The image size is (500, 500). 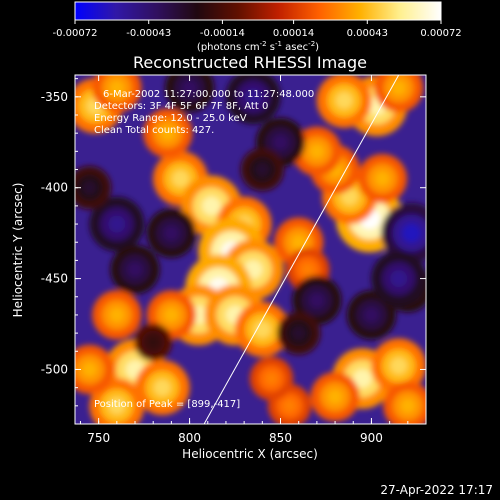 What do you see at coordinates (436, 490) in the screenshot?
I see `footer-timestamp: 27-Apr-2022 17:17` at bounding box center [436, 490].